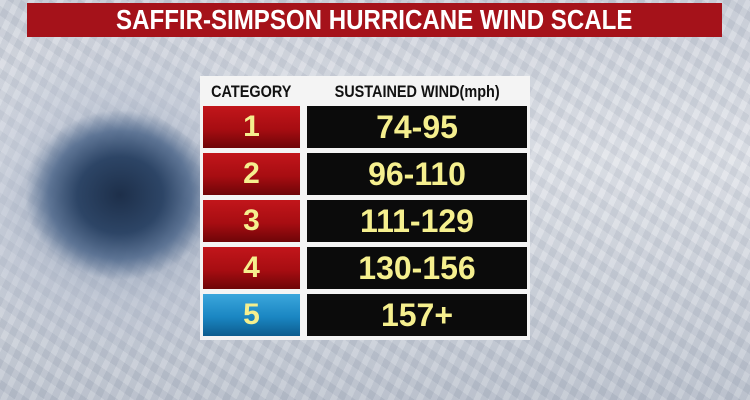  I want to click on wind-cell: 130-156, so click(417, 268).